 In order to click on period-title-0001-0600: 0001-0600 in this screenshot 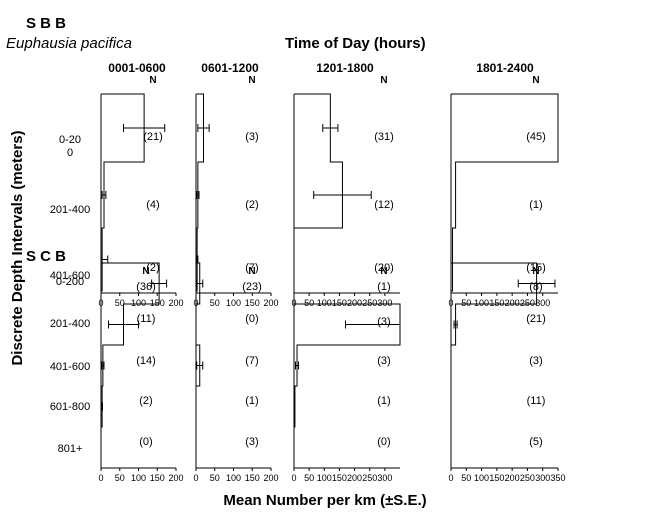, I will do `click(137, 68)`.